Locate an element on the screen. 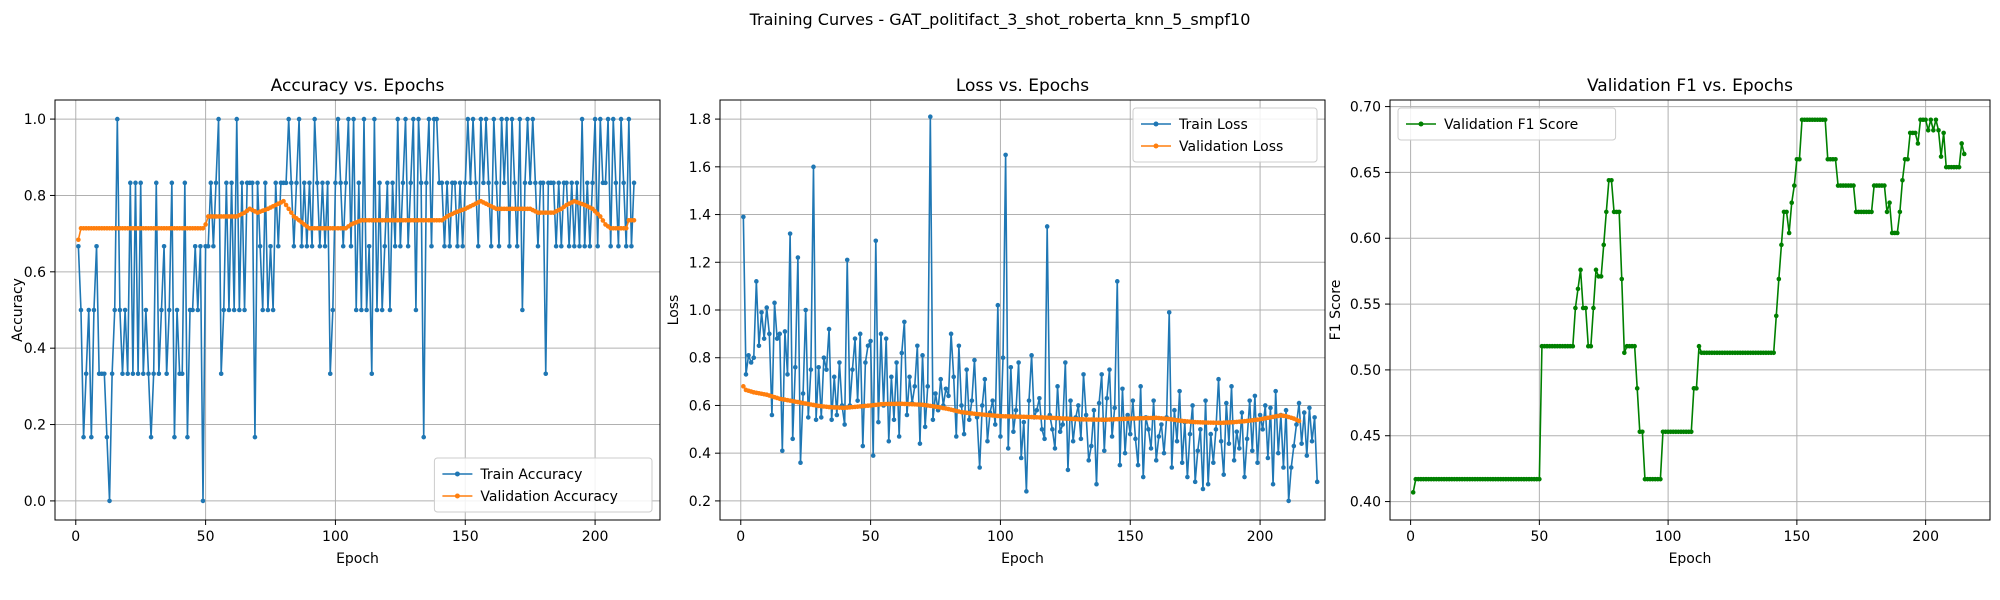 This screenshot has height=600, width=2000. accuracy-xtick-label: 100 is located at coordinates (335, 537).